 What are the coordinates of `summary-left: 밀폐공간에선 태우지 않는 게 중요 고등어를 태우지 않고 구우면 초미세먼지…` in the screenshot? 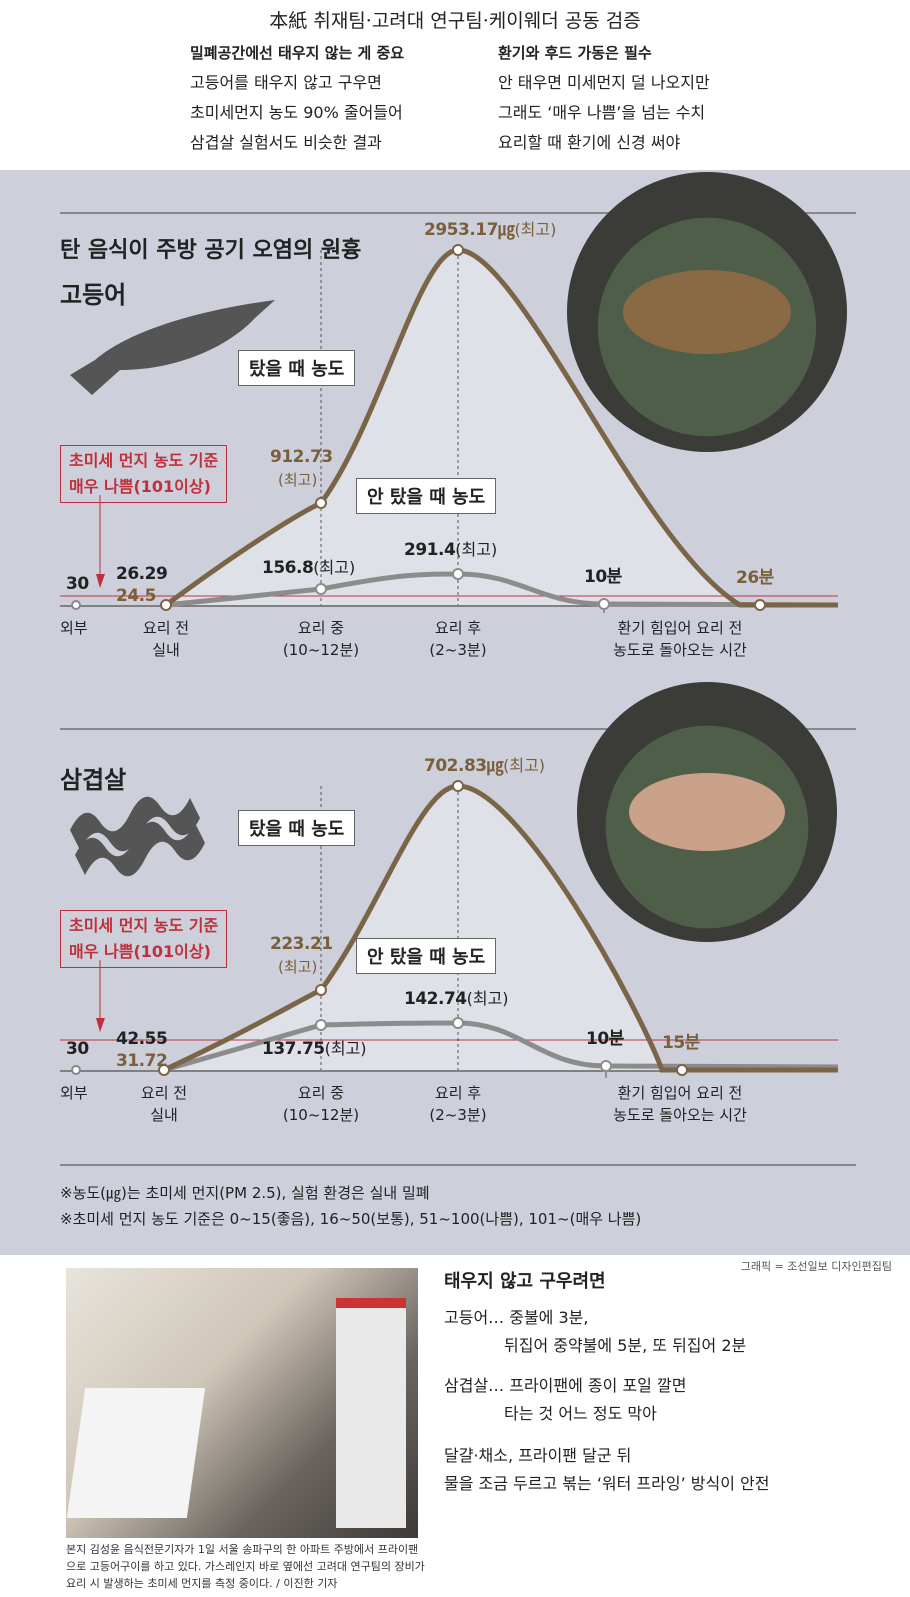 It's located at (297, 98).